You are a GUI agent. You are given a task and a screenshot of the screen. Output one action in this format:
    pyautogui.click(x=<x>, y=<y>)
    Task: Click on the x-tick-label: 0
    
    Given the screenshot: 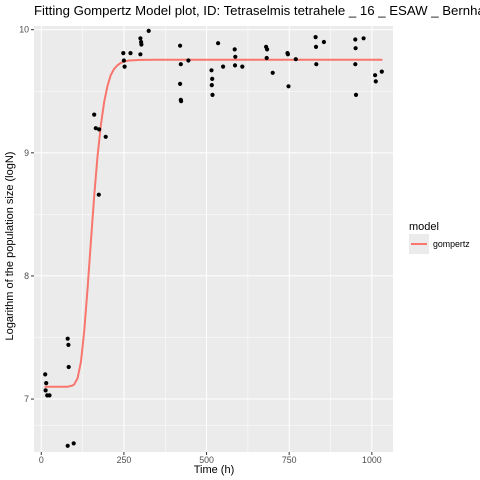 What is the action you would take?
    pyautogui.click(x=41, y=460)
    